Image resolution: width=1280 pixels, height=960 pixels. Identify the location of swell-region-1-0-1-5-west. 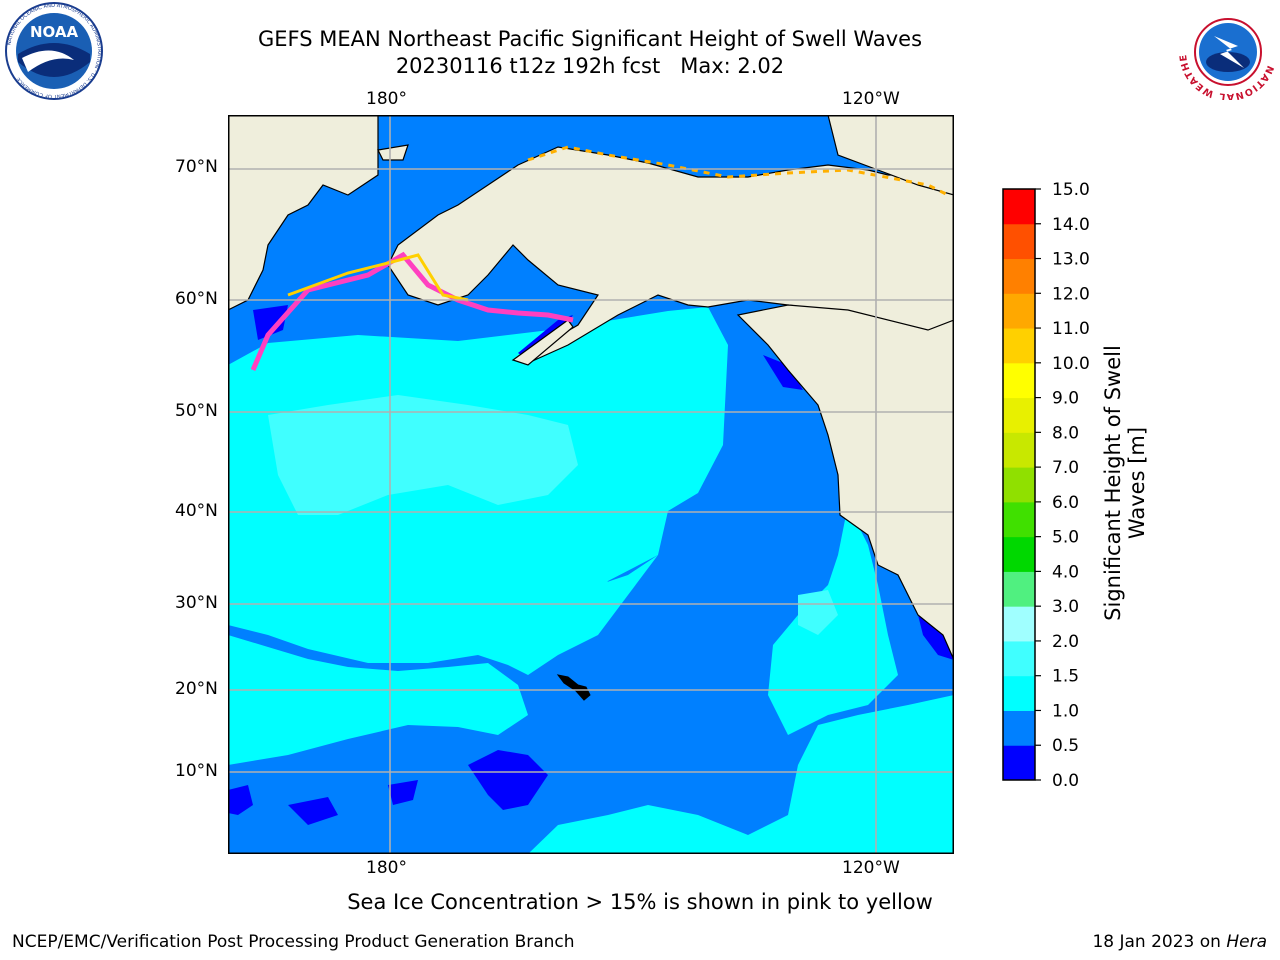
(378, 700).